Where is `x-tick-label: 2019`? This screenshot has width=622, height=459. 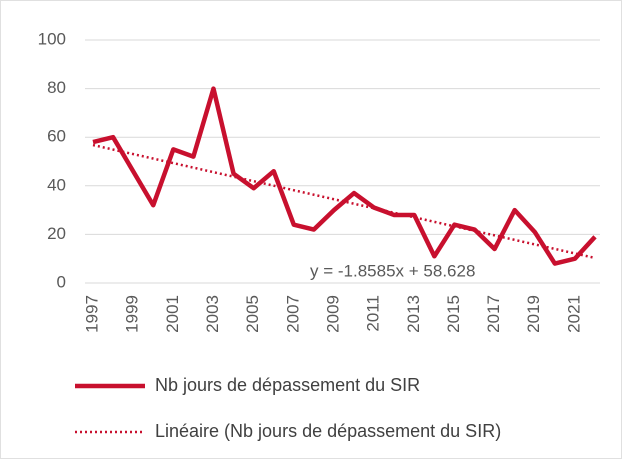 x-tick-label: 2019 is located at coordinates (533, 314).